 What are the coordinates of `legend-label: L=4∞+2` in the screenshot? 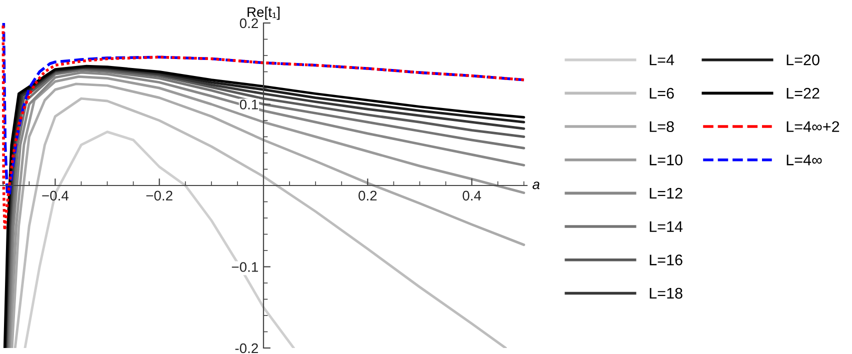 It's located at (813, 126).